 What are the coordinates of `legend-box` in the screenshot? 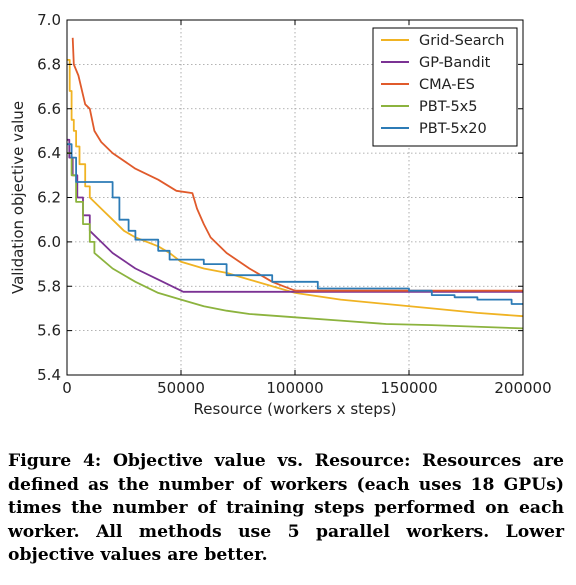 It's located at (445, 87).